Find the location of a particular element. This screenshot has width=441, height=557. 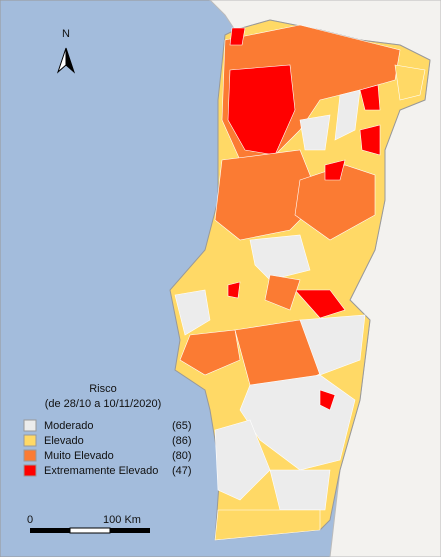

legend-subtitle: (de 28/10 a 10/11/2020) is located at coordinates (103, 404).